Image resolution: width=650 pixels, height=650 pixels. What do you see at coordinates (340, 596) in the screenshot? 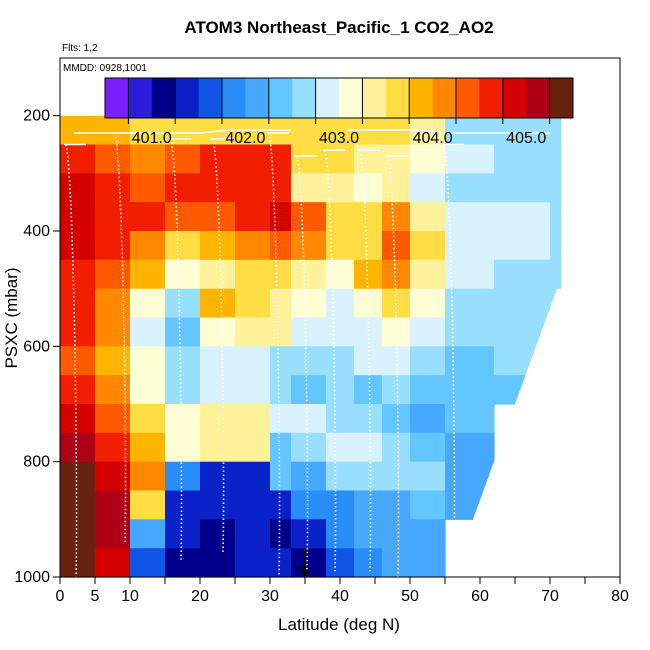
I see `x-tick-label: 40` at bounding box center [340, 596].